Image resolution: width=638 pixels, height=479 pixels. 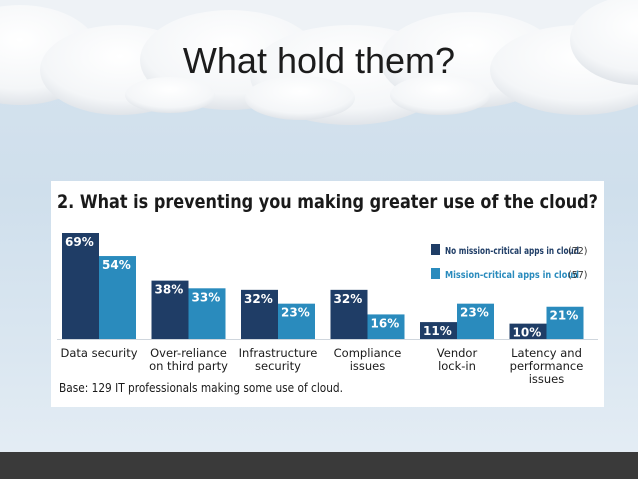 What do you see at coordinates (547, 366) in the screenshot?
I see `category-label: performance` at bounding box center [547, 366].